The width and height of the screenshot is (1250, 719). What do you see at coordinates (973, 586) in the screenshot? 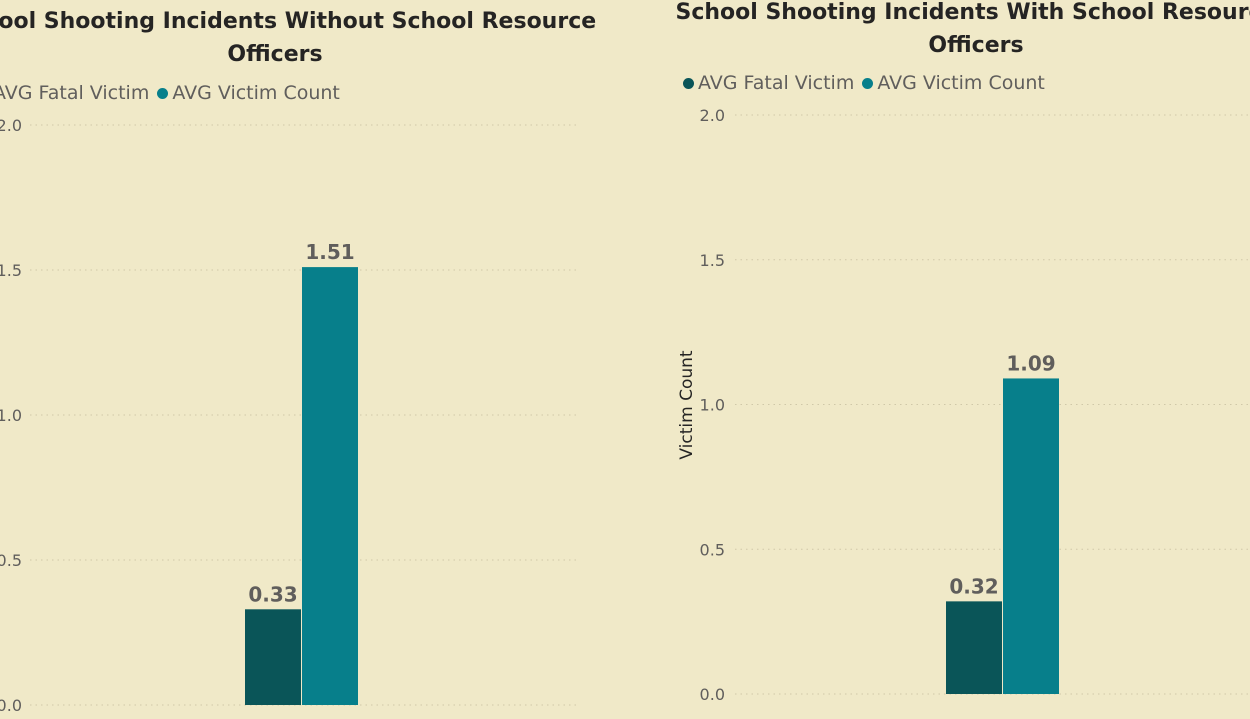
I see `data-label: 0.32` at bounding box center [973, 586].